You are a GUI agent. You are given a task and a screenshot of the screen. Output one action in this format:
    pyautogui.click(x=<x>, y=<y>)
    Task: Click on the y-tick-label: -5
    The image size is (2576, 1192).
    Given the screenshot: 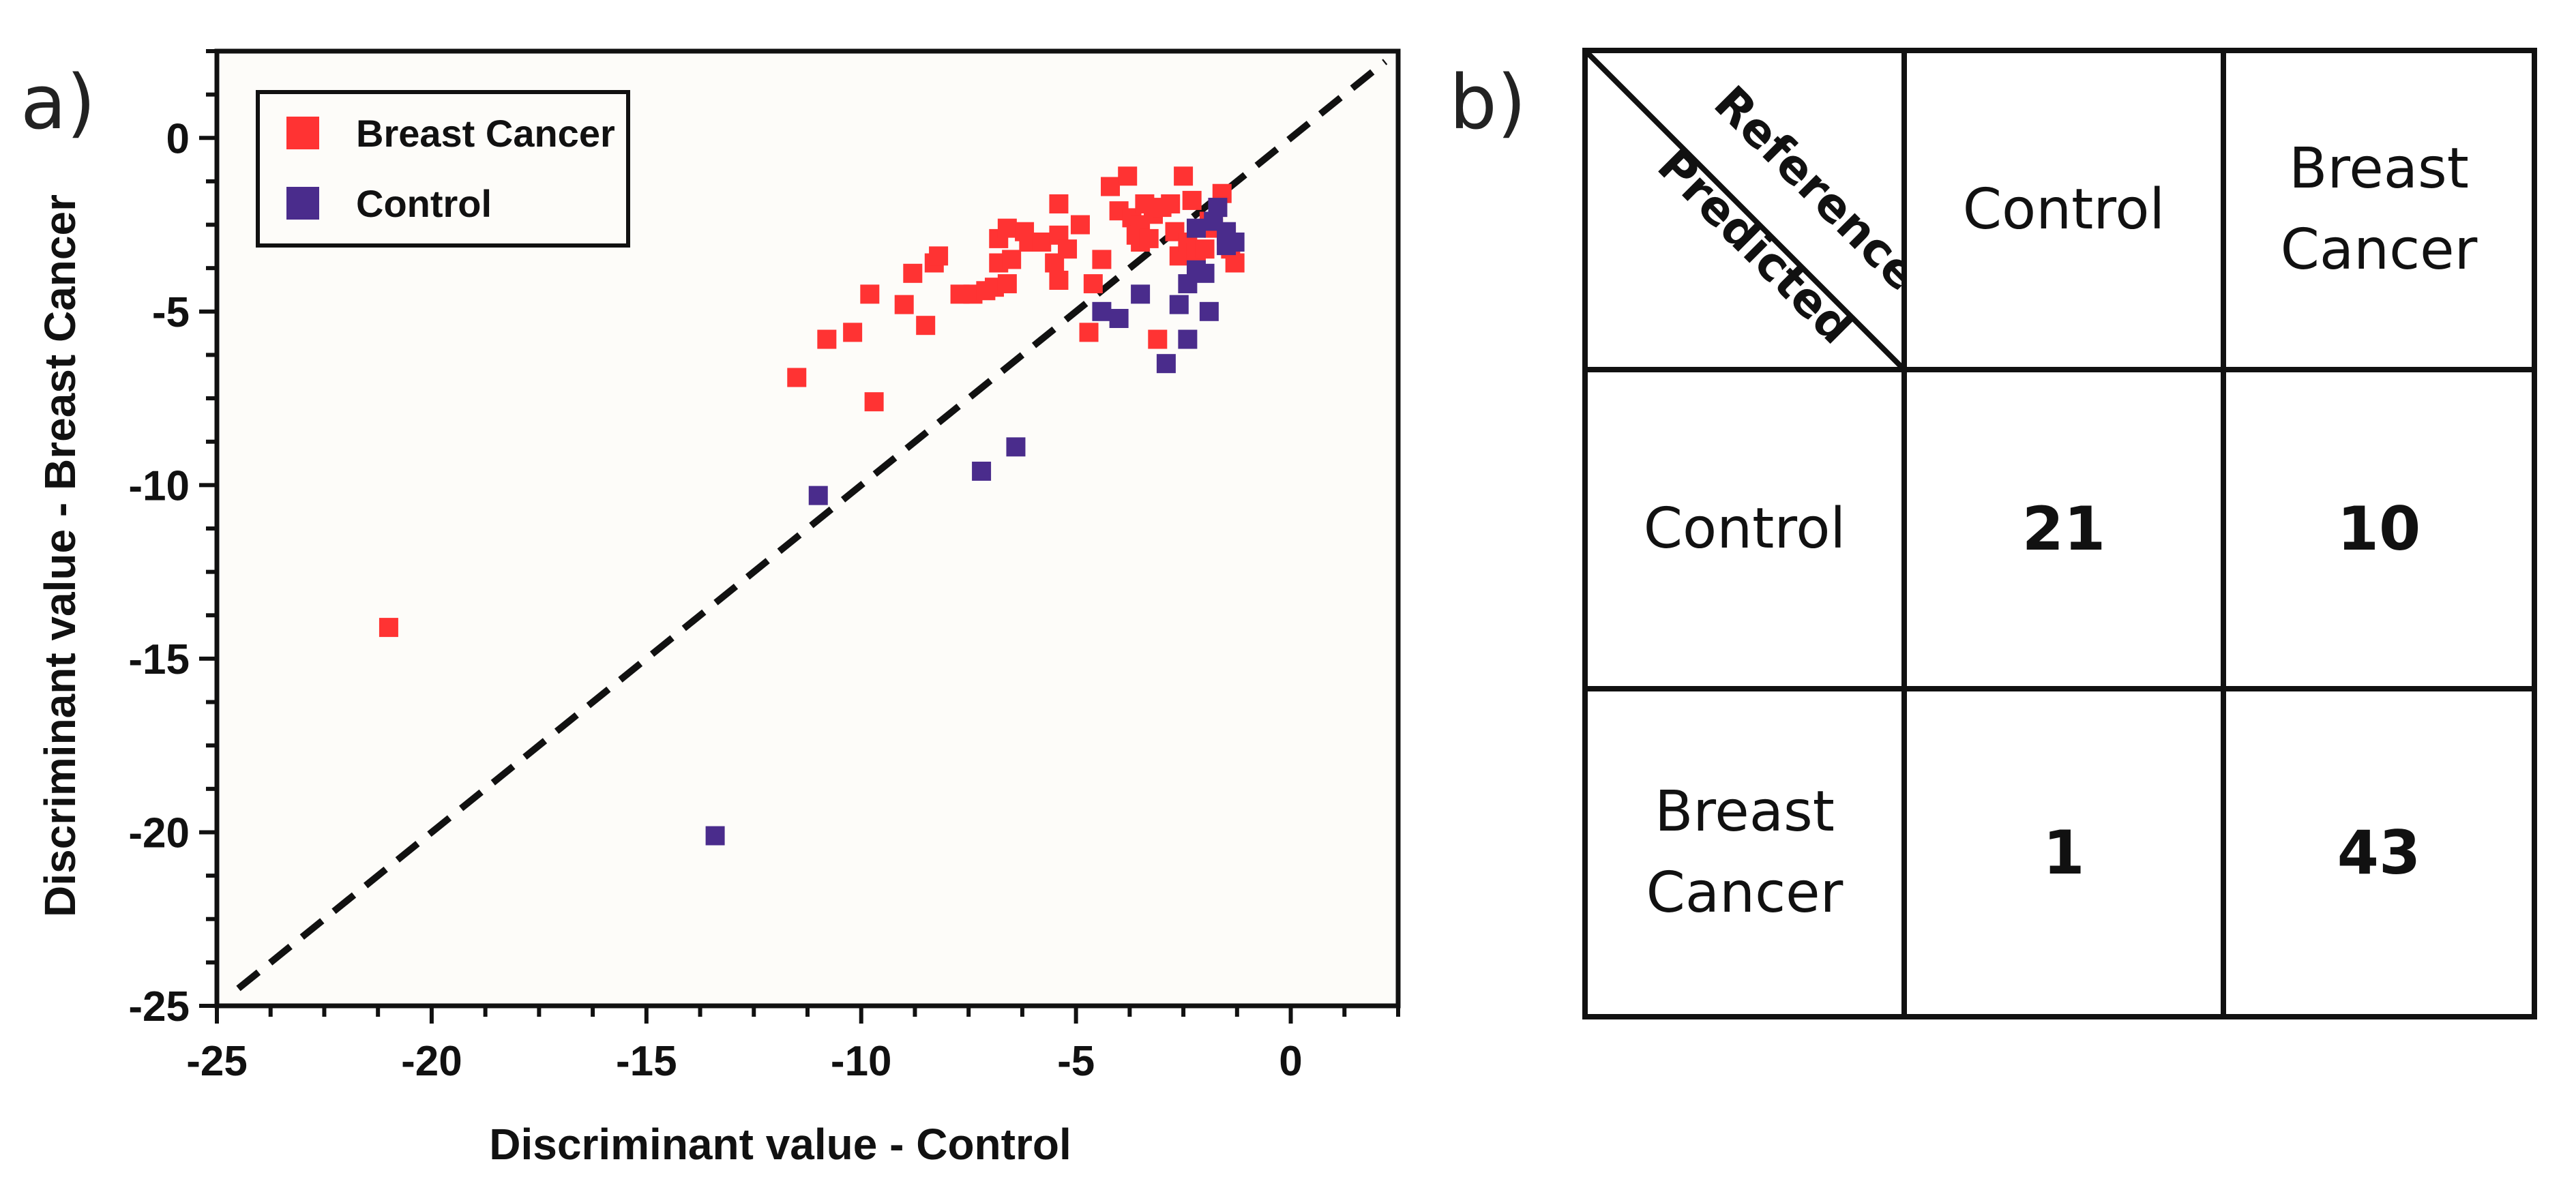 What is the action you would take?
    pyautogui.click(x=171, y=312)
    